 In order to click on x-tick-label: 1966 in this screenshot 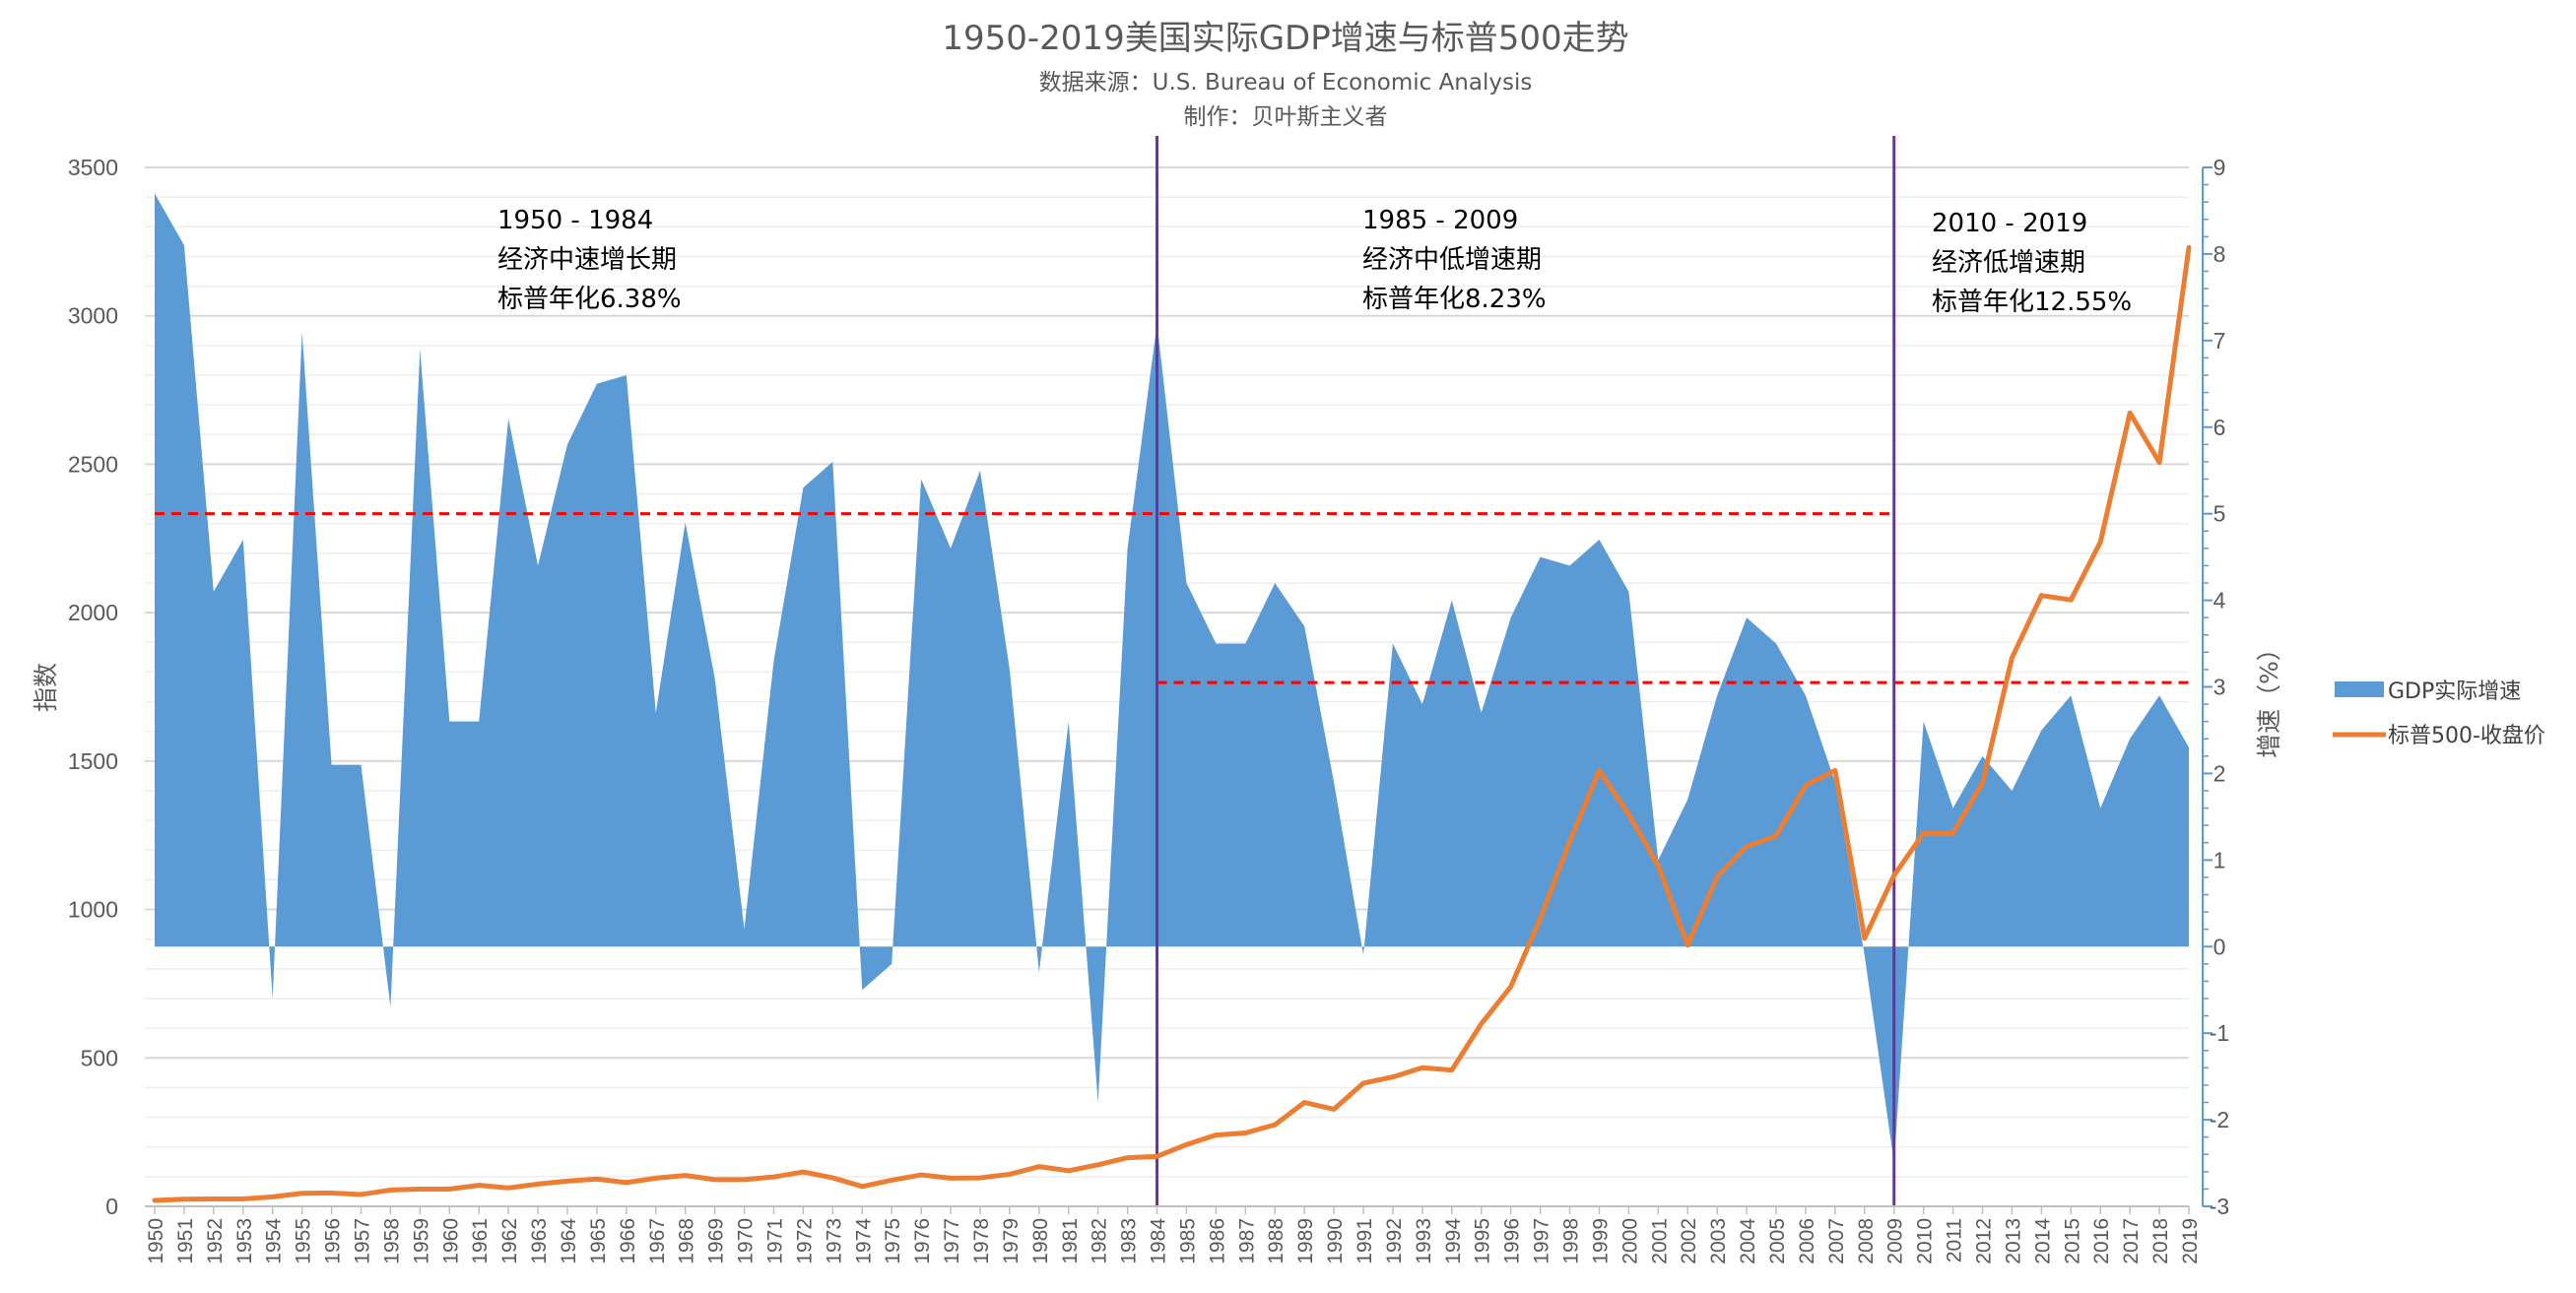, I will do `click(628, 1241)`.